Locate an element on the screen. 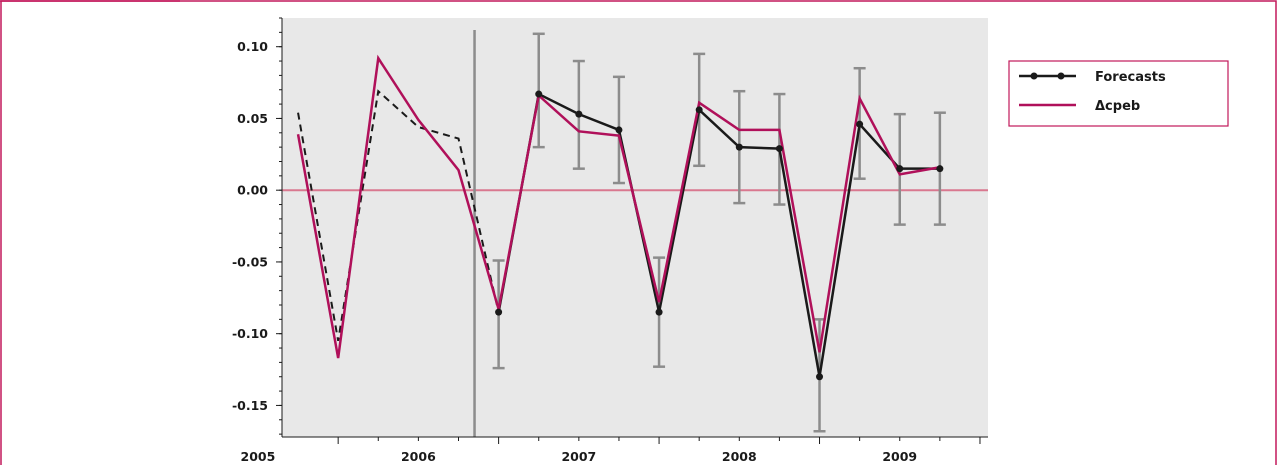  x-tick-label: 2007 is located at coordinates (578, 456).